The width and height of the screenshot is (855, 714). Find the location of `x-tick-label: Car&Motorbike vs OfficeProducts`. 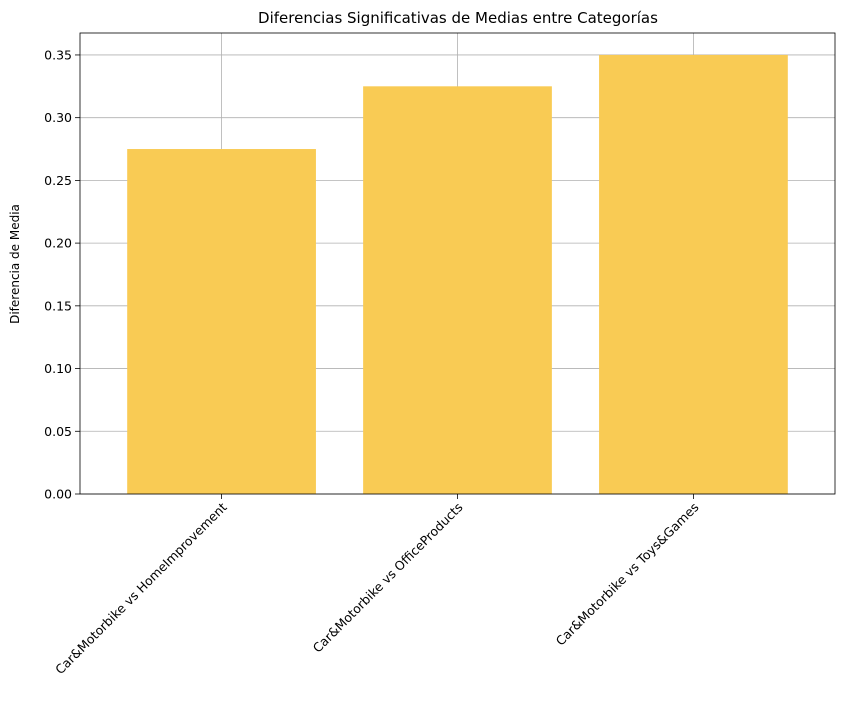

x-tick-label: Car&Motorbike vs OfficeProducts is located at coordinates (388, 578).